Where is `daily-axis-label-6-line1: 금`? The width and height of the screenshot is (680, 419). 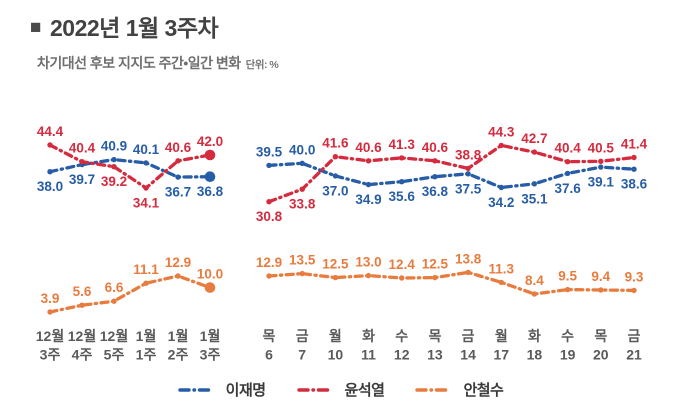 daily-axis-label-6-line1: 금 is located at coordinates (468, 336).